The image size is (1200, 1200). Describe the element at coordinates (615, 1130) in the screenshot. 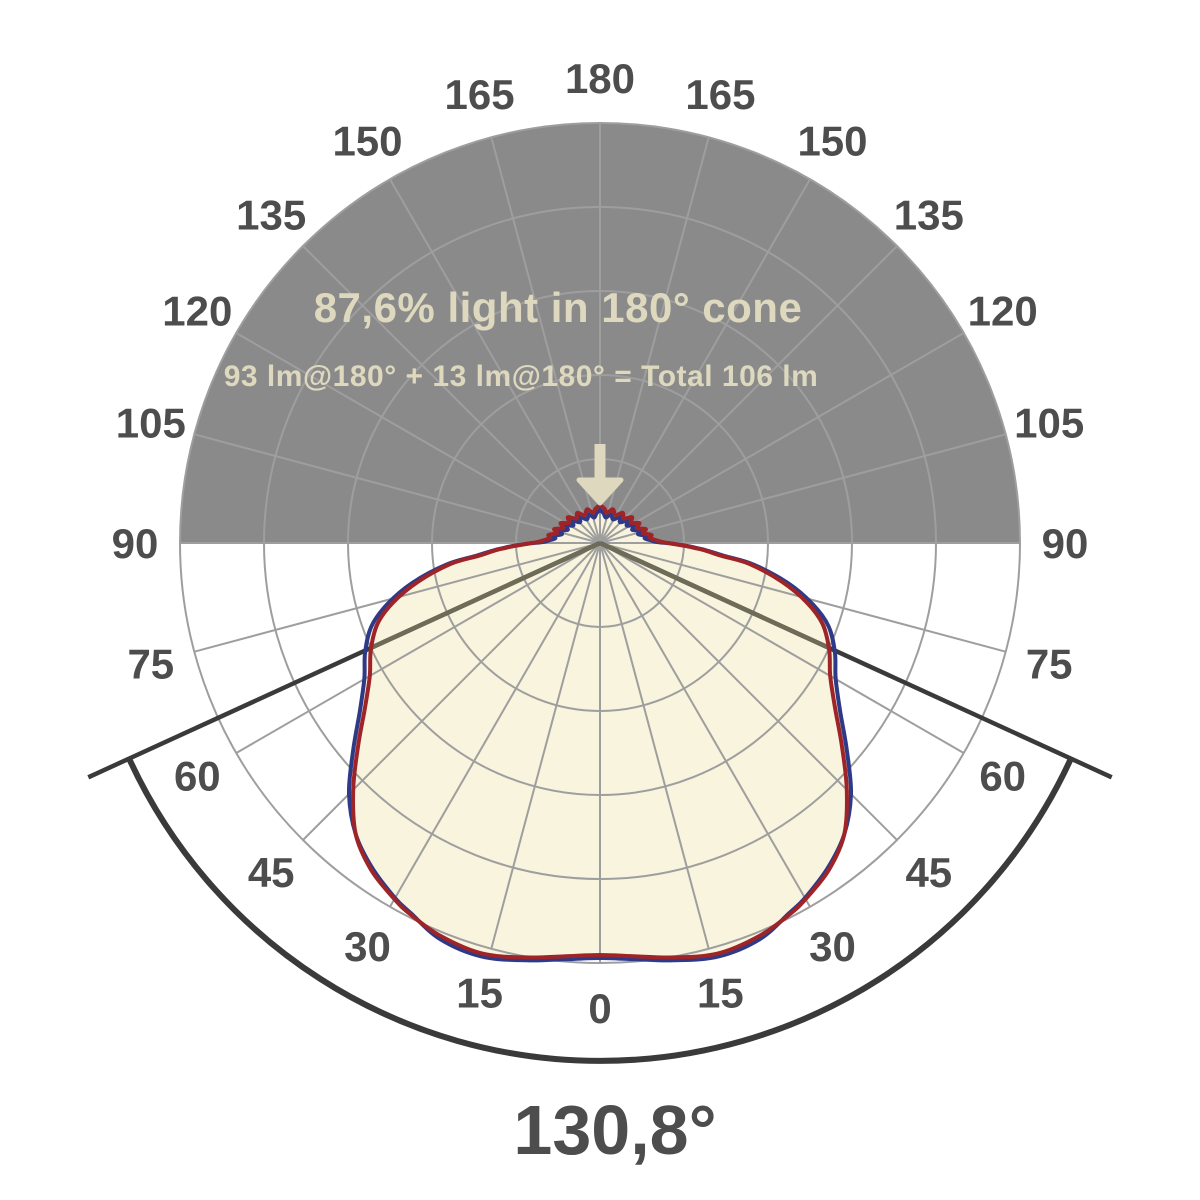

I see `beam-angle-value: 130,8°` at that location.